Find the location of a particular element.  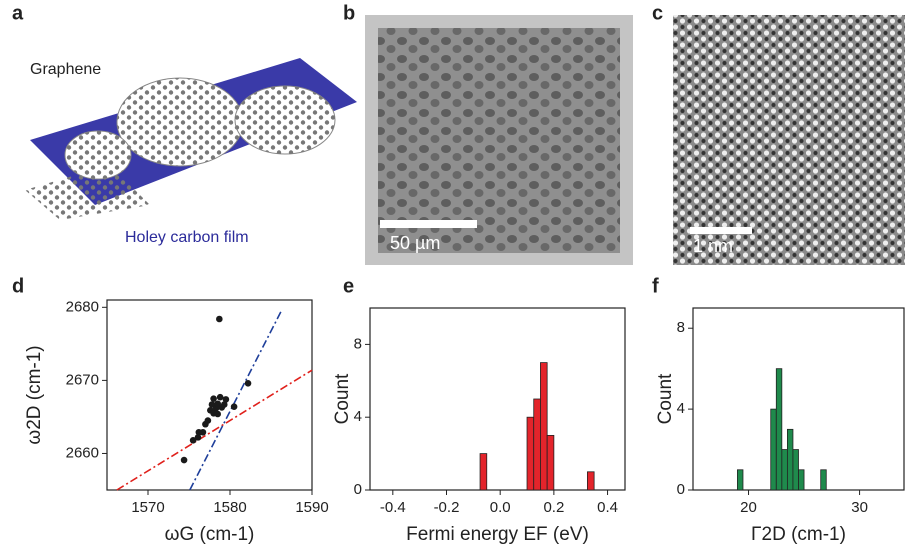

sem-holes is located at coordinates (499, 140).